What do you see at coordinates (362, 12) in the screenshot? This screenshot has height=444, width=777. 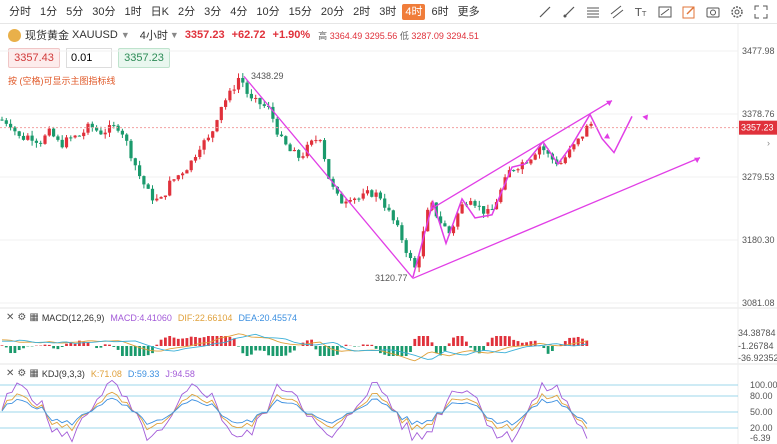 I see `timeframe-tab: 2时` at bounding box center [362, 12].